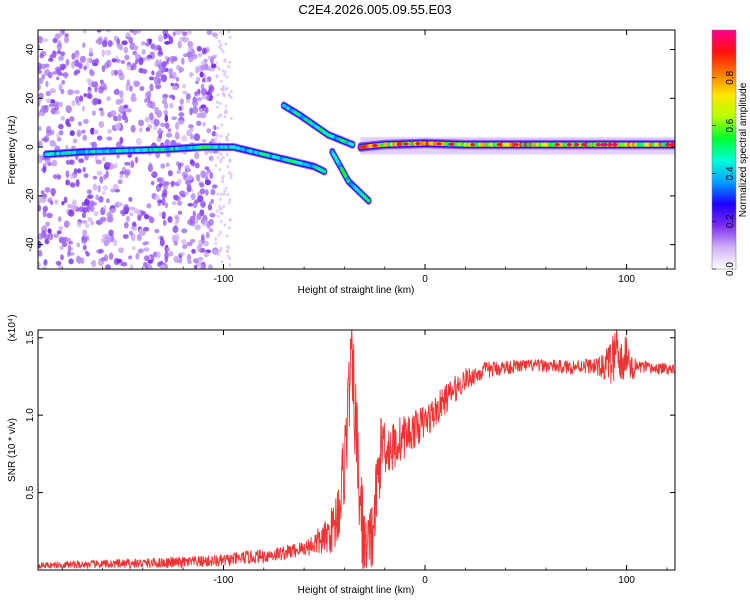 This screenshot has height=605, width=750. I want to click on x-tick-label: -100, so click(223, 580).